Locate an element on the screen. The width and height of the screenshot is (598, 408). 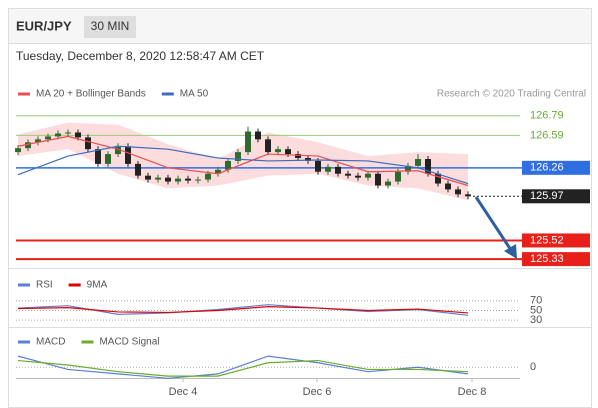
y-tick-label: 0 is located at coordinates (533, 367).